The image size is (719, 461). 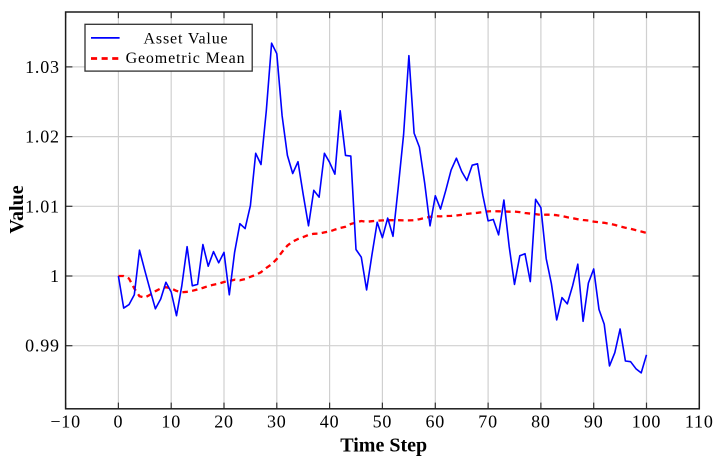 I want to click on svg-text: Geometric Mean, so click(x=186, y=58).